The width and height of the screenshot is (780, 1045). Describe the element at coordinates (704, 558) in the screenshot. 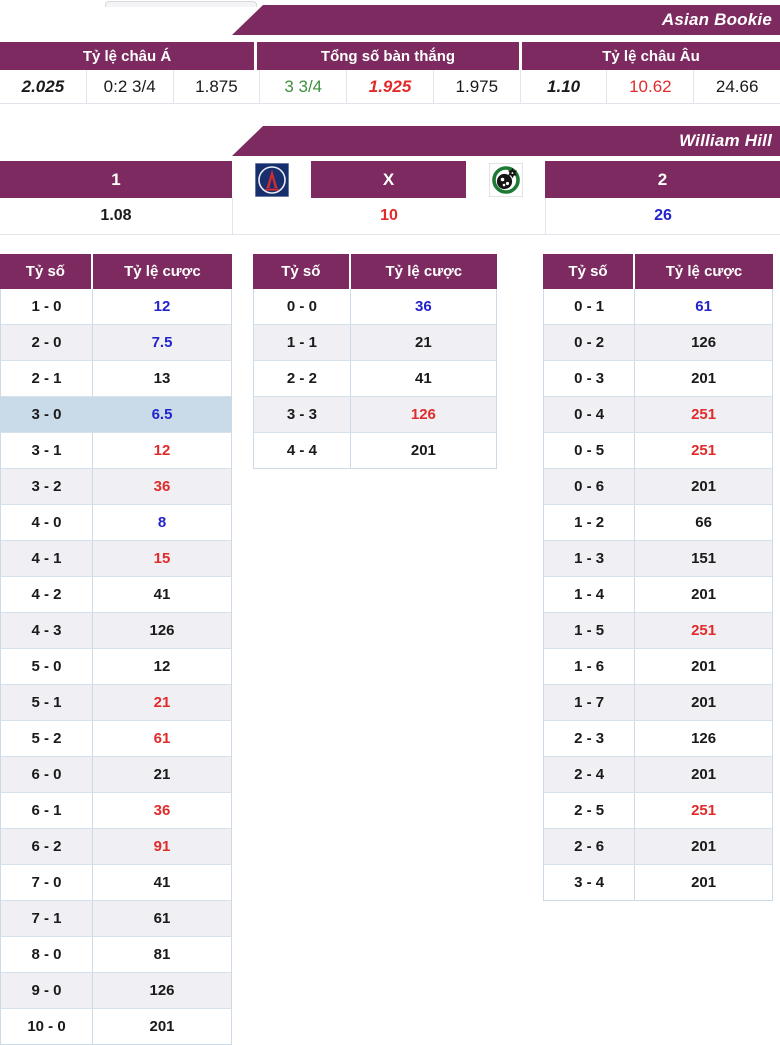

I see `odds-value: 151` at that location.